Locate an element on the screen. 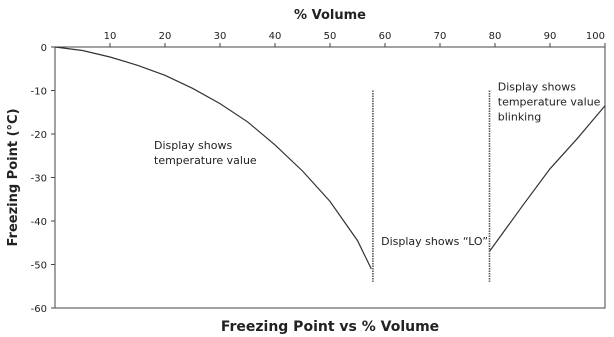 The height and width of the screenshot is (337, 614). annotation-1: Display shows temperature value is located at coordinates (205, 153).